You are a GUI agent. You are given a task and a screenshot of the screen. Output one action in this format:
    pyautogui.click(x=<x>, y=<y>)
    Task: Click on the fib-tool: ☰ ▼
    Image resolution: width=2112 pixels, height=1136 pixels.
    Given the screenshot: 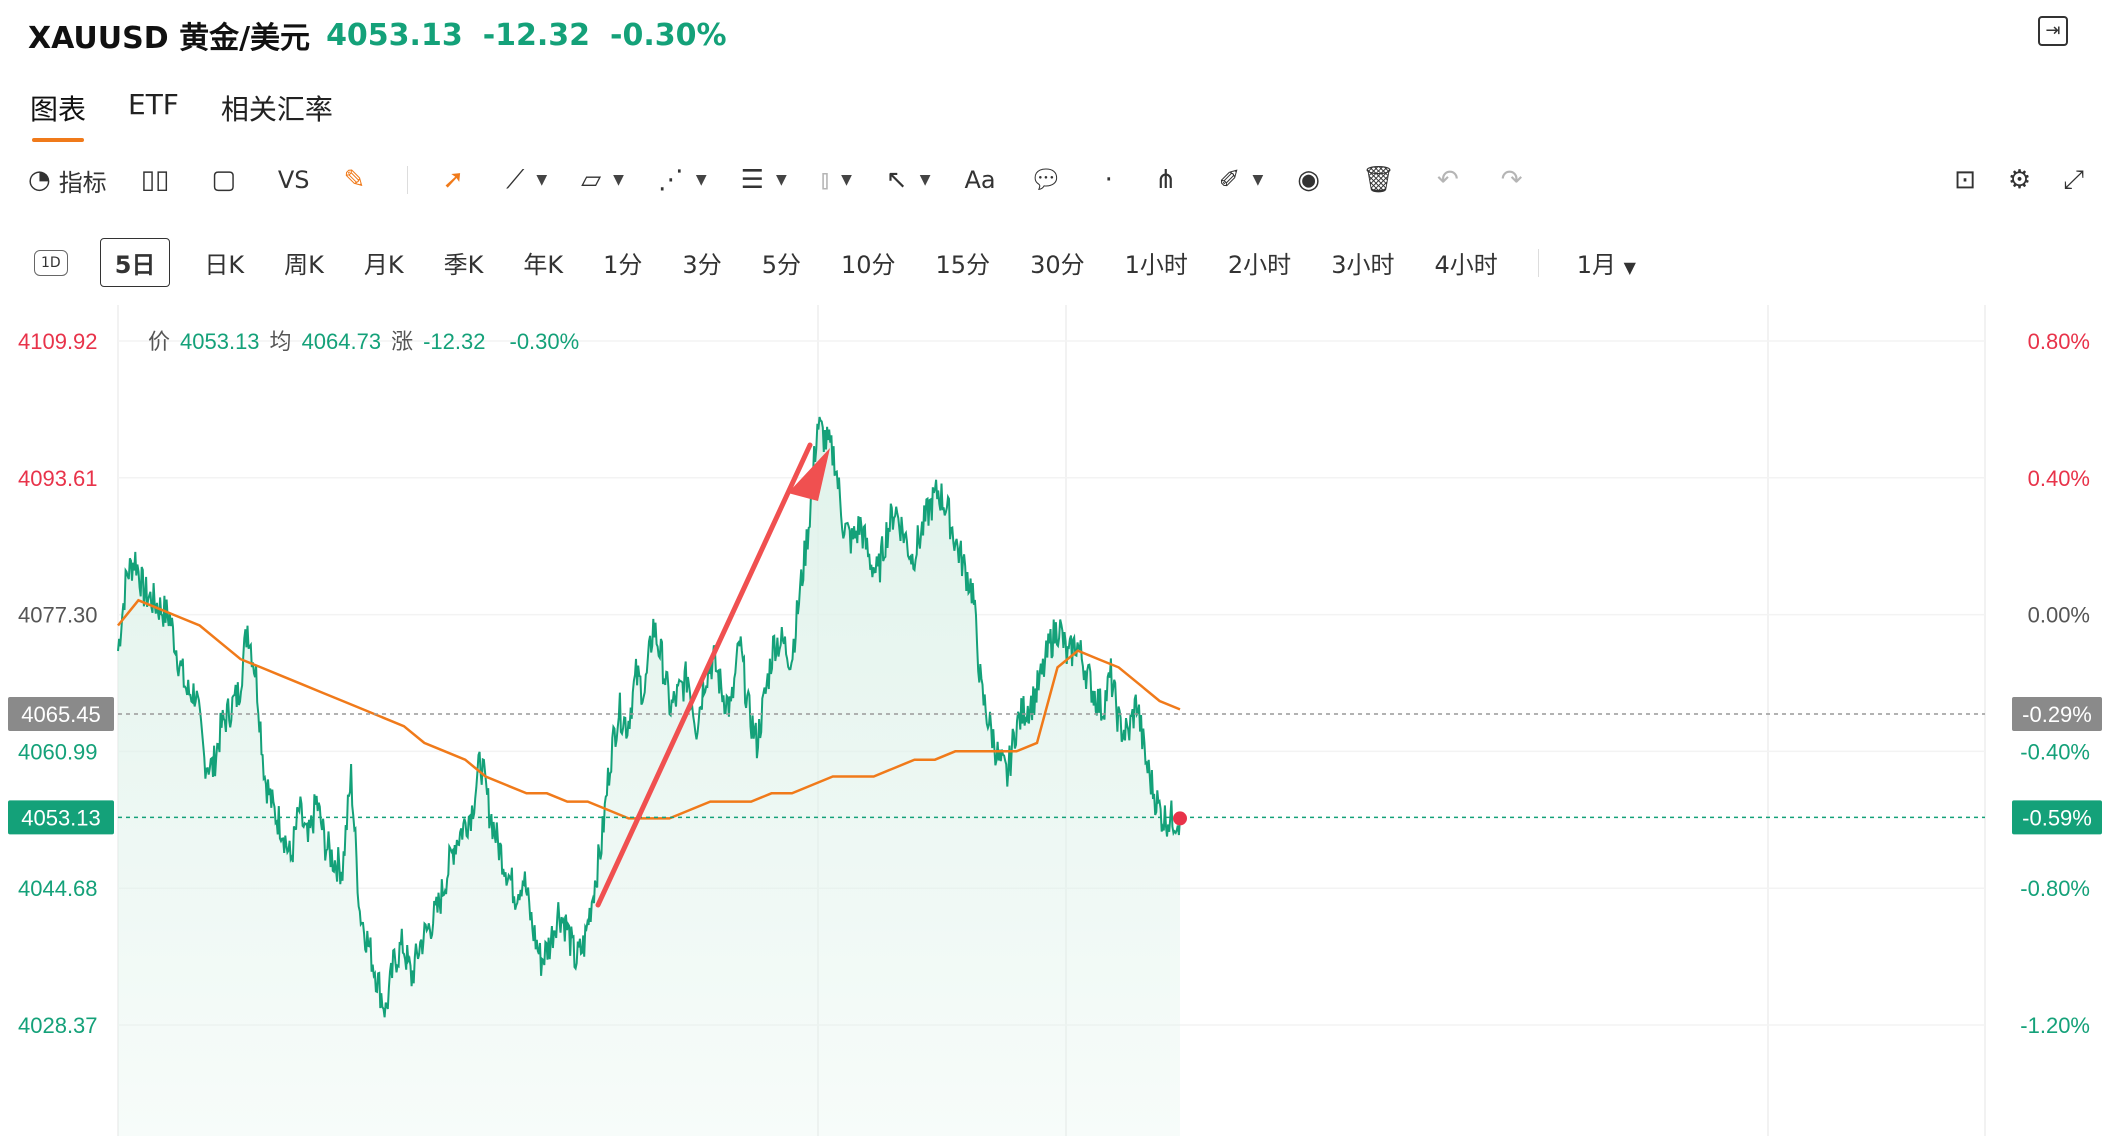 What is the action you would take?
    pyautogui.click(x=764, y=180)
    